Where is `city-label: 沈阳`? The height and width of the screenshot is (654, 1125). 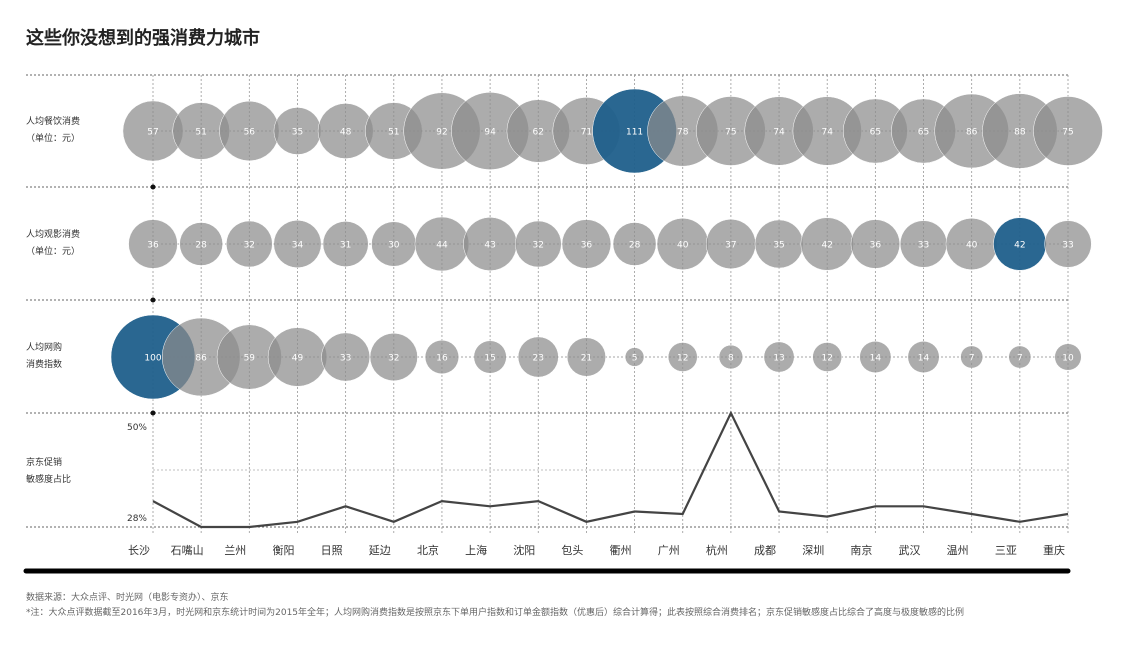 city-label: 沈阳 is located at coordinates (524, 550).